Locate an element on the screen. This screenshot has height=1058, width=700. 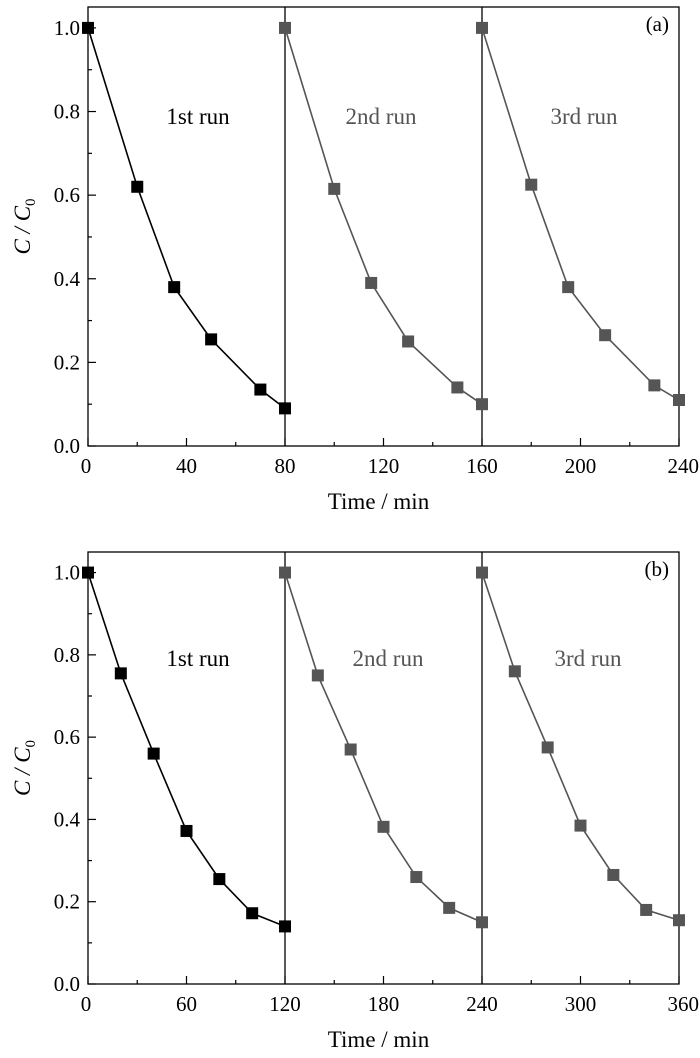
panel-tag: (b) is located at coordinates (657, 569).